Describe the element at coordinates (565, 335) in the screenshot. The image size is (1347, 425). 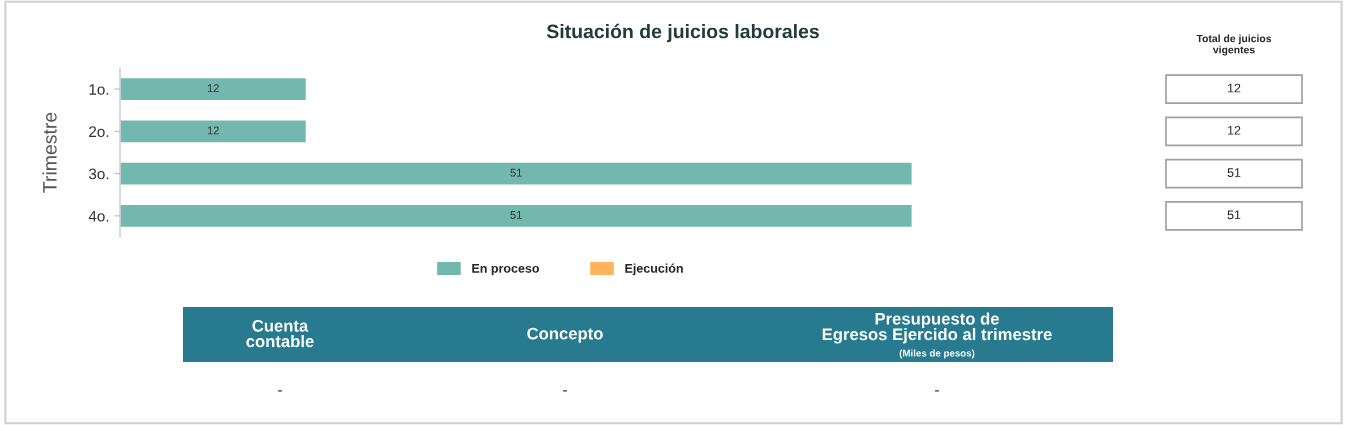
I see `text: Concepto` at that location.